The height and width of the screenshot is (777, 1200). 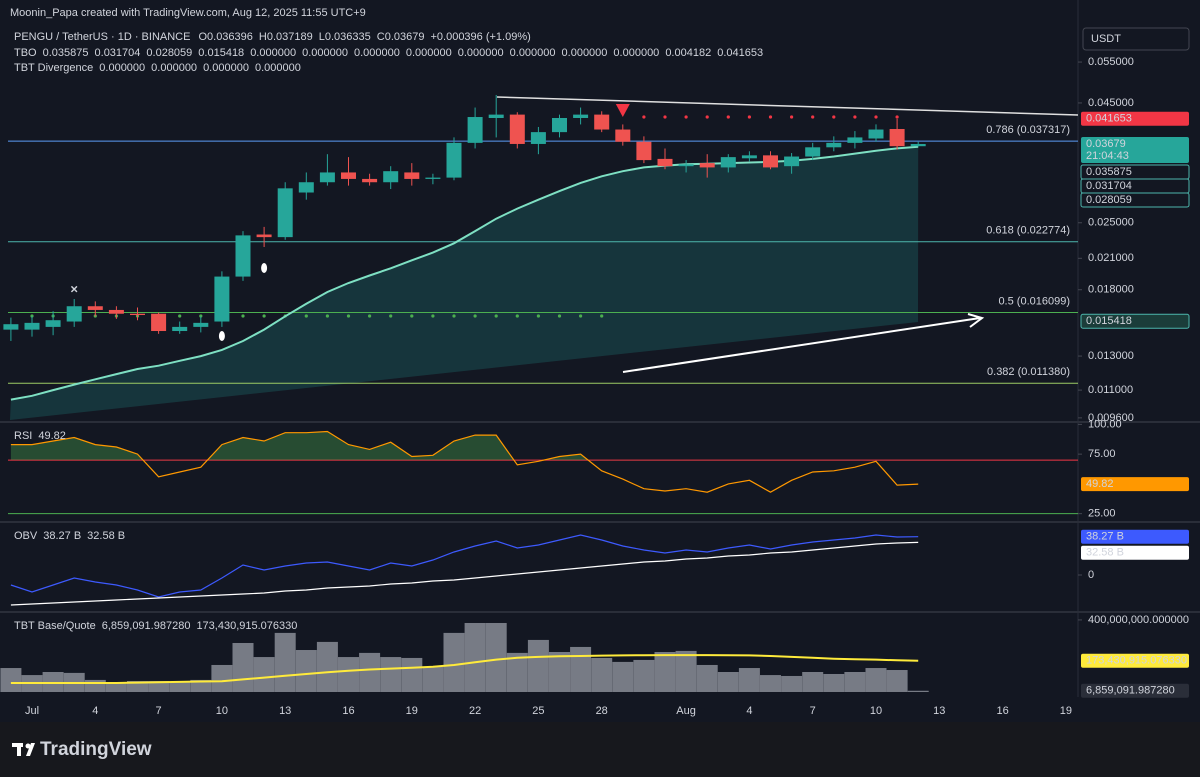 I want to click on panel-title: TBT Base/Quote, so click(x=55, y=626).